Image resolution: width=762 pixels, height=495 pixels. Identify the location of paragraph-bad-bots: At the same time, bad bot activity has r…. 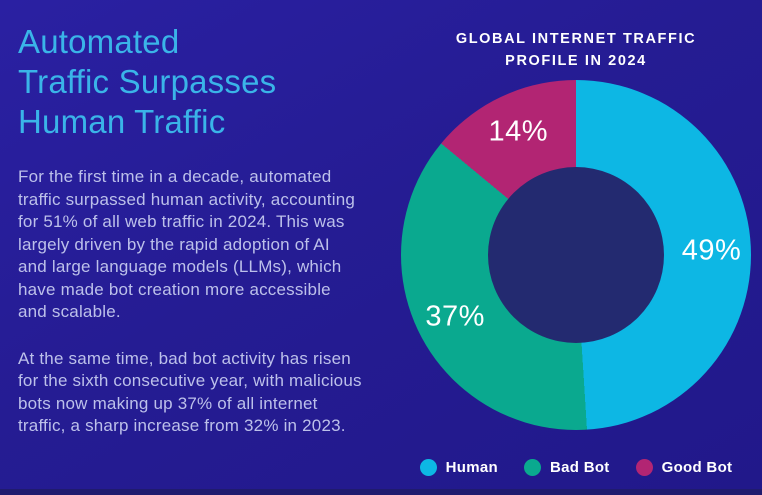
(190, 392).